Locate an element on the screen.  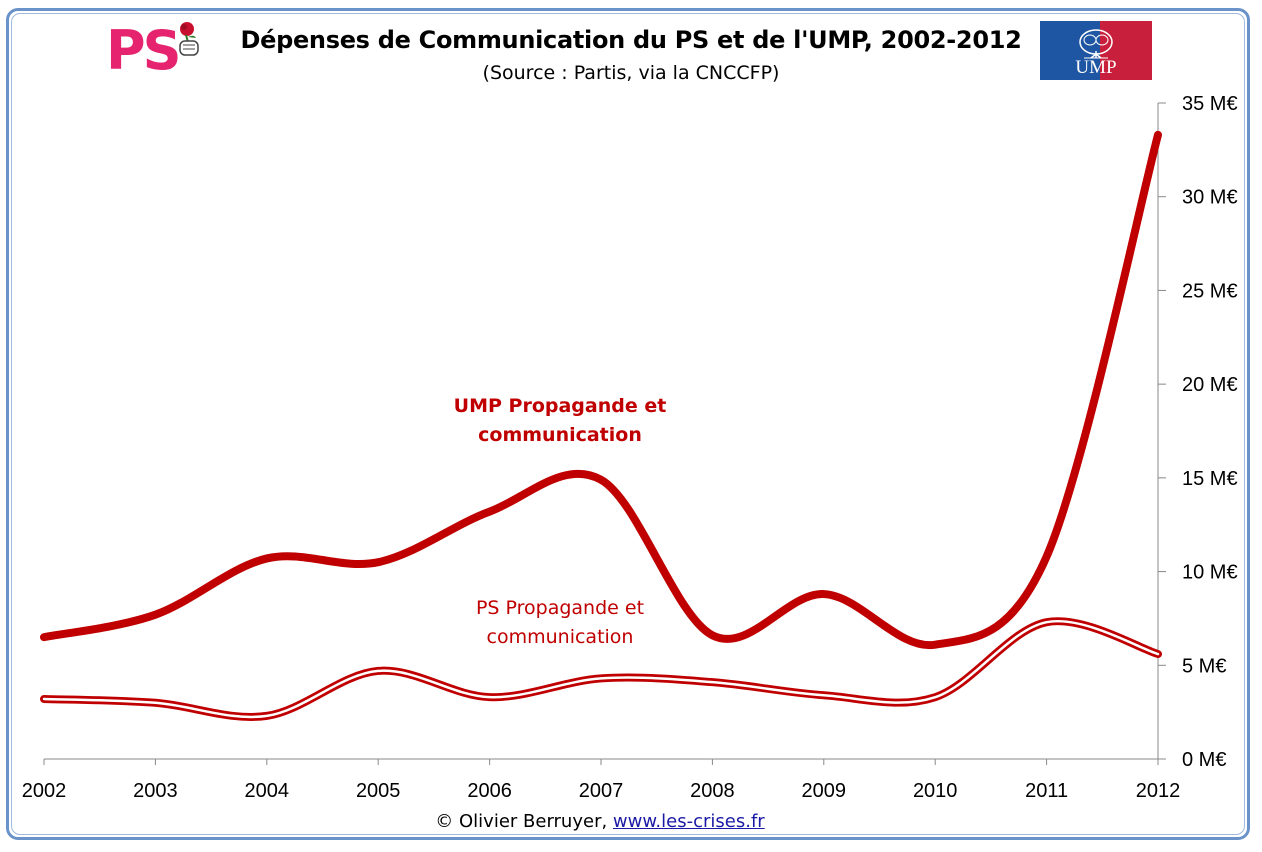
x-tick-label: 2006 is located at coordinates (489, 791).